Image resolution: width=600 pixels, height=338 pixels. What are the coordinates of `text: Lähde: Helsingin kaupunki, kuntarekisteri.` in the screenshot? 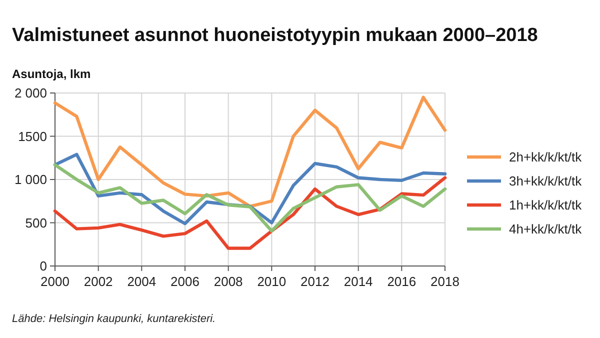 It's located at (114, 319).